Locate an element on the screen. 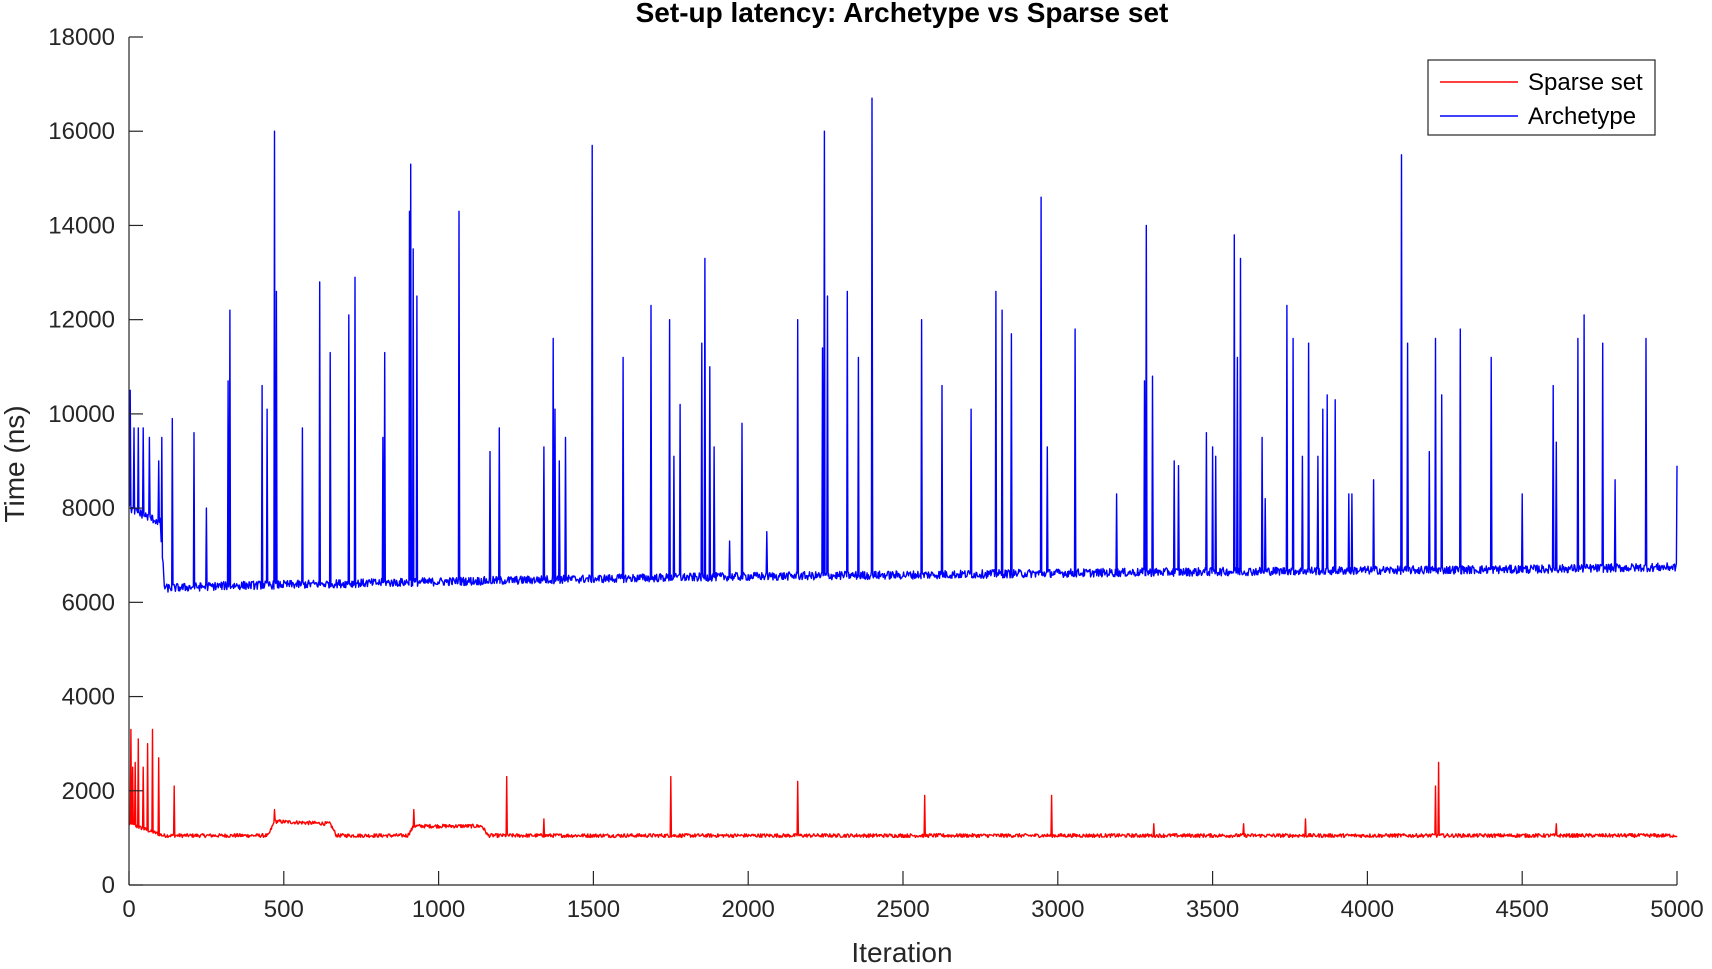 The height and width of the screenshot is (969, 1712). x-tick-label: 1000 is located at coordinates (438, 909).